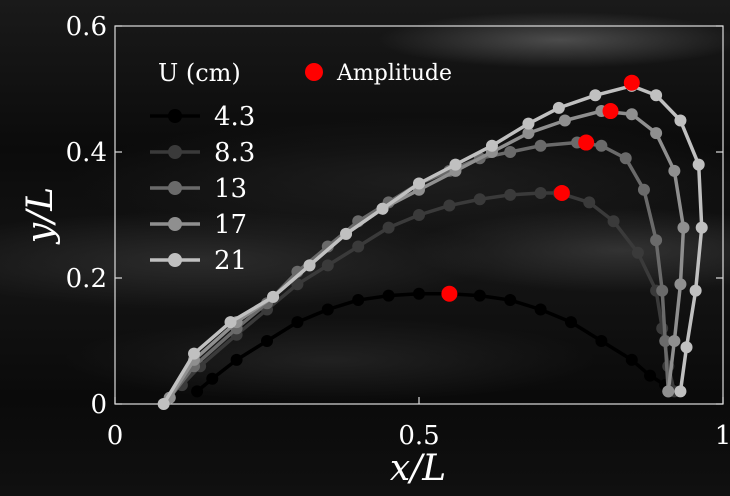 Image resolution: width=730 pixels, height=496 pixels. Describe the element at coordinates (86, 279) in the screenshot. I see `y-tick-label: 0.2` at that location.